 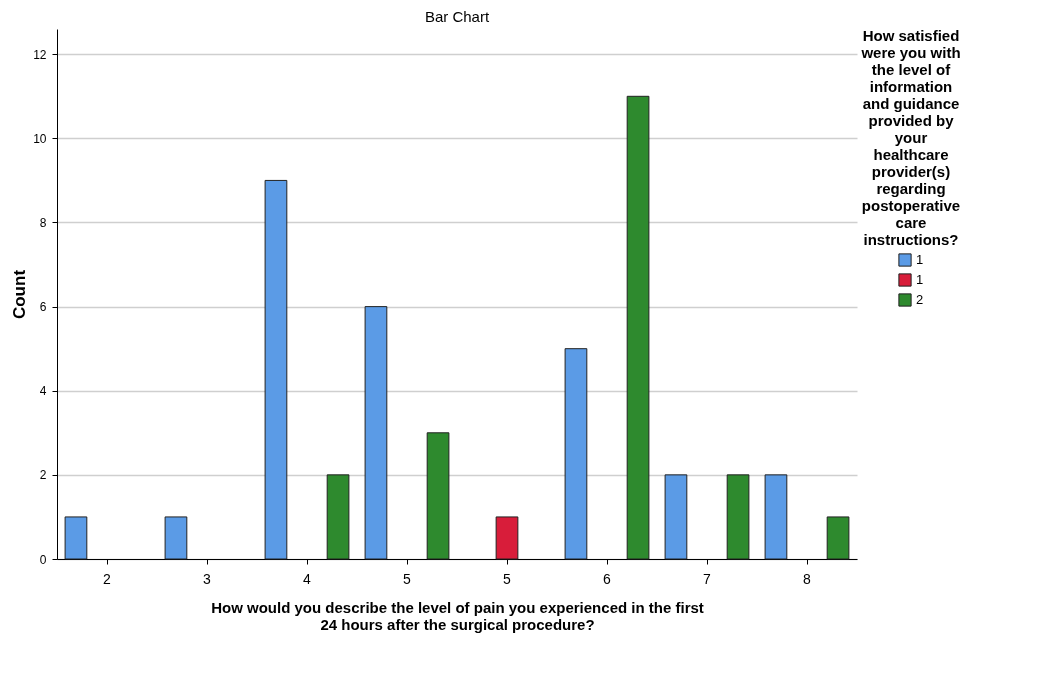 I want to click on y-tick-label: 0, so click(x=43, y=559).